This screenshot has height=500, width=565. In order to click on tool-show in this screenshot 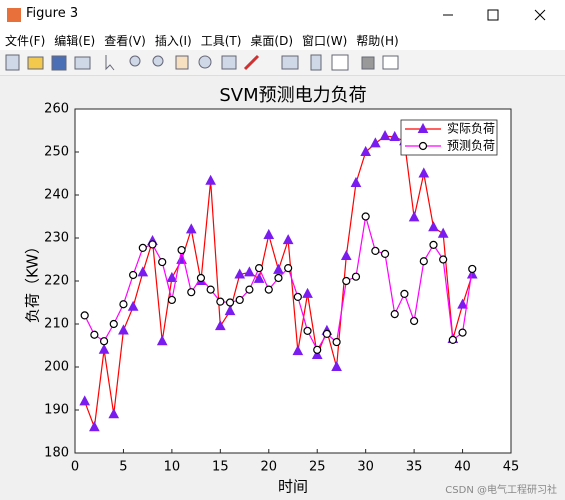, I will do `click(390, 62)`.